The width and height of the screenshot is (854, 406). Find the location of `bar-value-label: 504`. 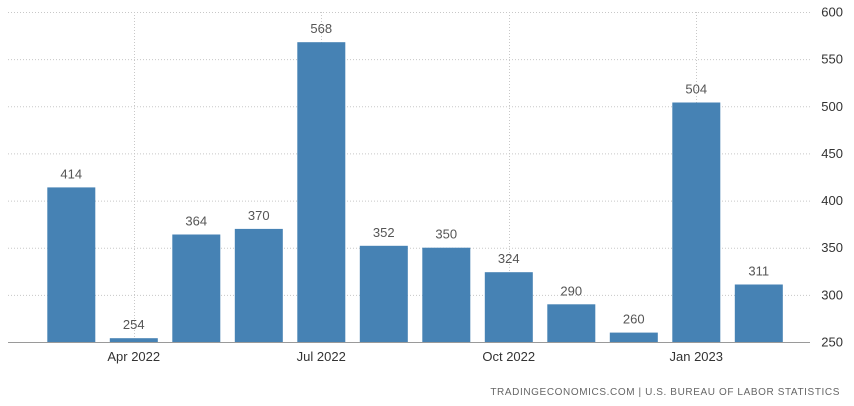

bar-value-label: 504 is located at coordinates (696, 89).